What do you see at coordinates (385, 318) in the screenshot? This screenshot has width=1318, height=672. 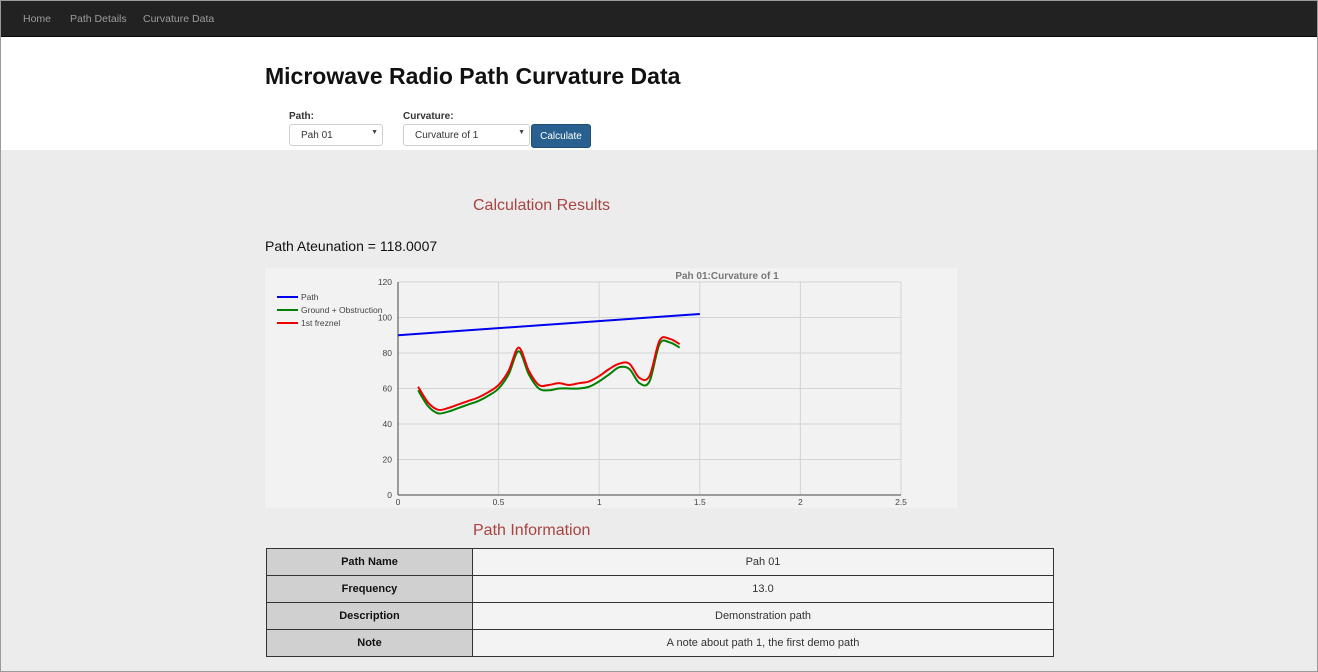 I see `y-tick-label: 100` at bounding box center [385, 318].